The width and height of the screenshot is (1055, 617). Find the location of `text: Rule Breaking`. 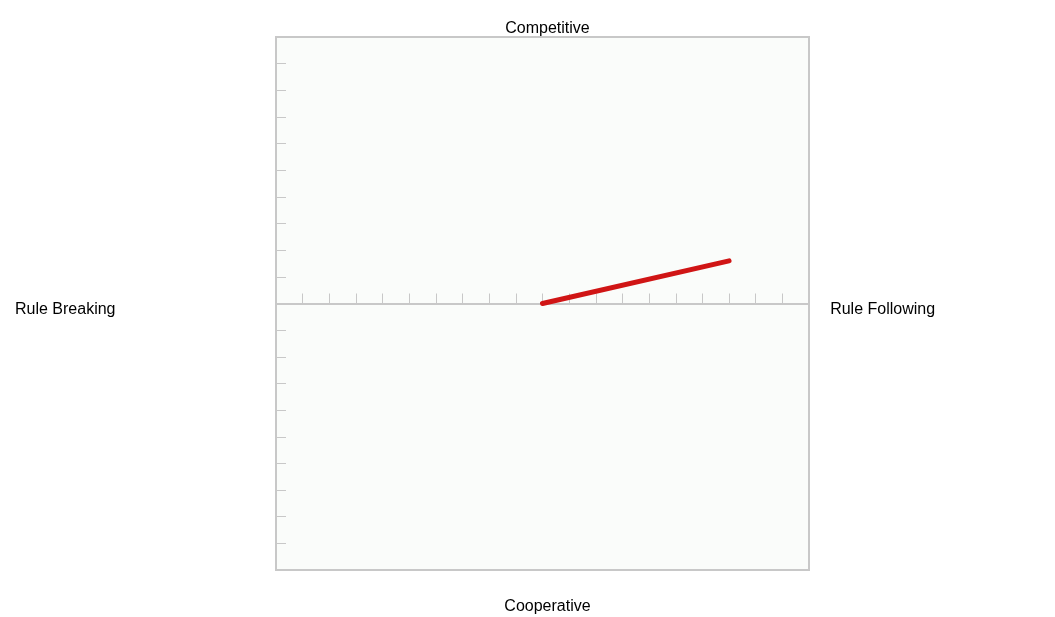

text: Rule Breaking is located at coordinates (65, 308).